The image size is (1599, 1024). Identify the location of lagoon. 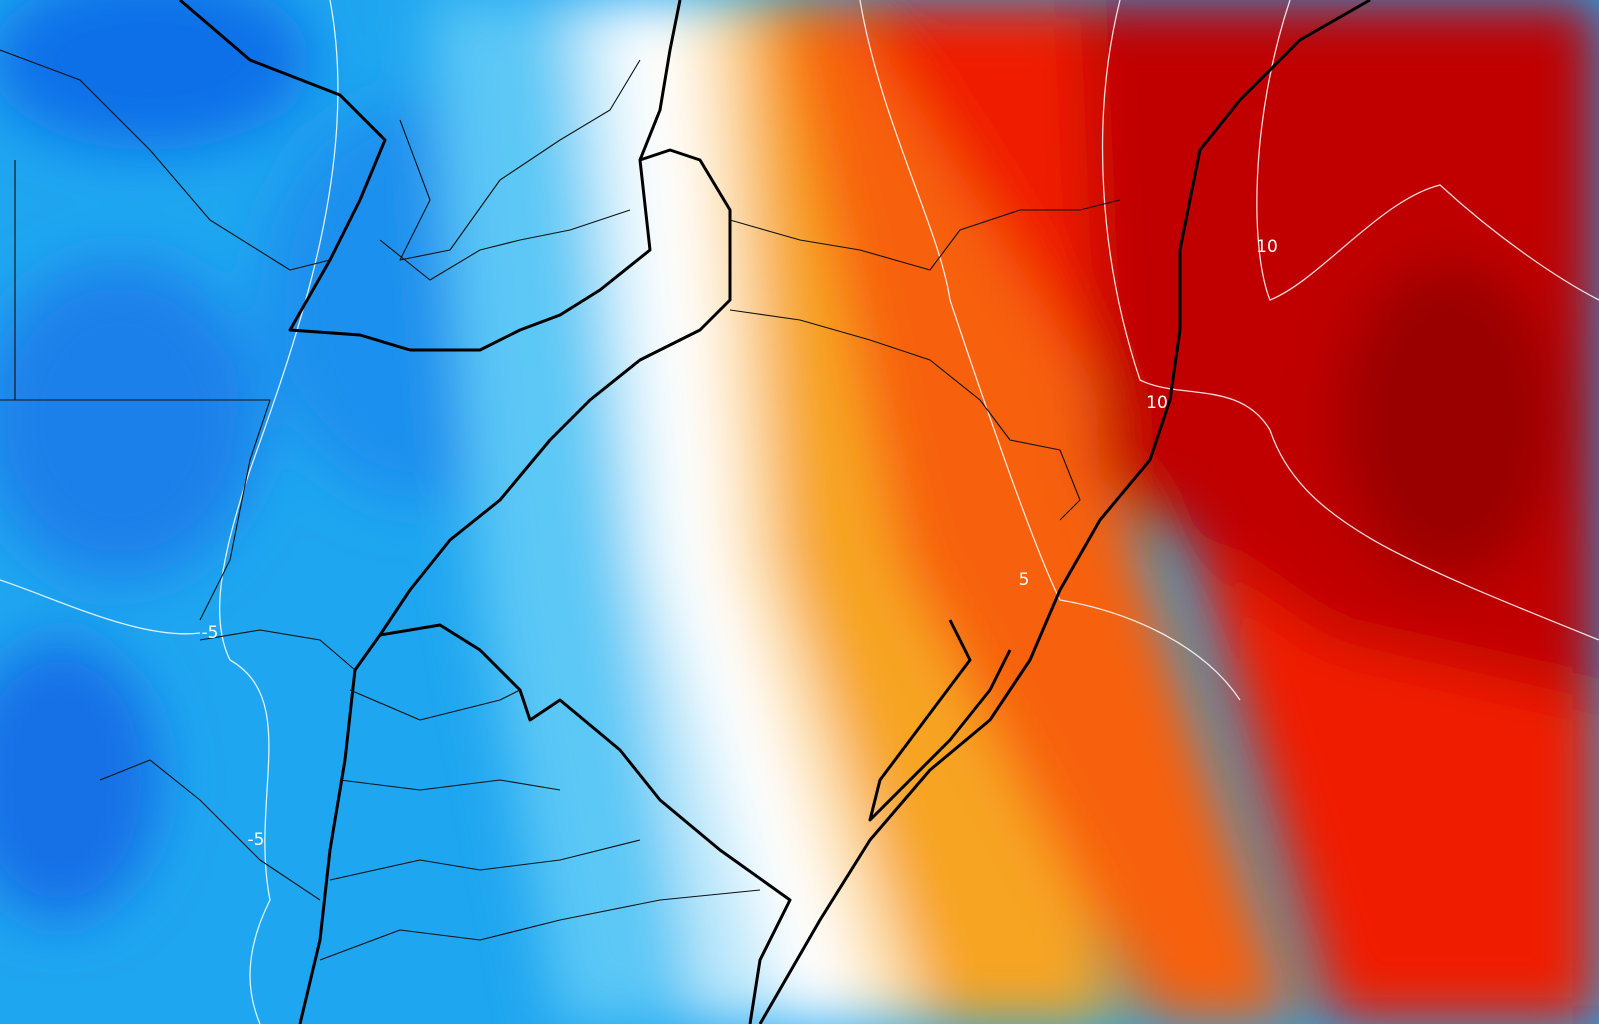
(940, 720).